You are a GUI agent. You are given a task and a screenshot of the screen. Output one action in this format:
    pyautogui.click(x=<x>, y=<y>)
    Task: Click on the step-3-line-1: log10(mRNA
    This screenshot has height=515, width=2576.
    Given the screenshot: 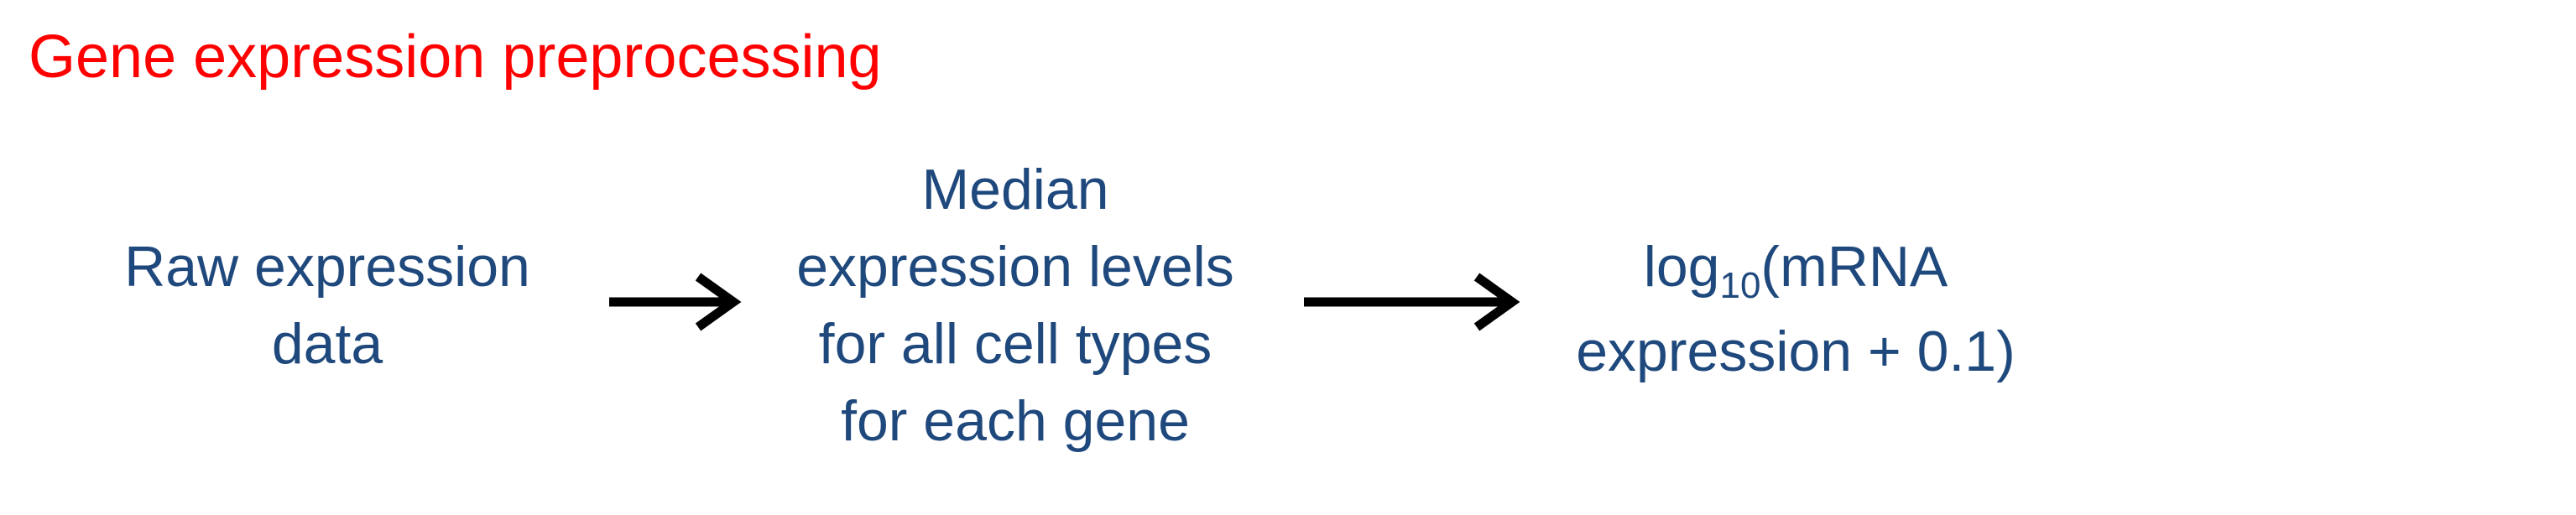 What is the action you would take?
    pyautogui.click(x=1796, y=270)
    